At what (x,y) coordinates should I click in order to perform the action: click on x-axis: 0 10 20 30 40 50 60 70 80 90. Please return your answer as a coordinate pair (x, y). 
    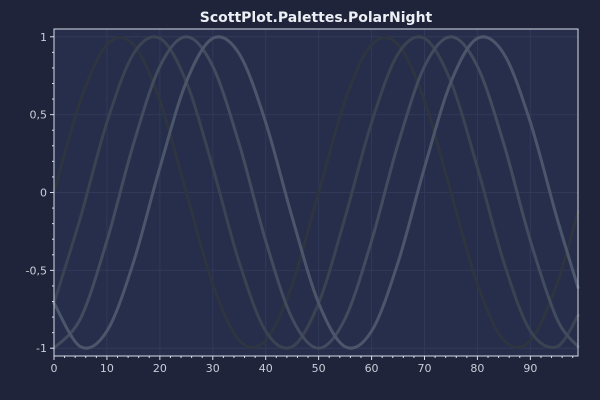
    Looking at the image, I should click on (312, 365).